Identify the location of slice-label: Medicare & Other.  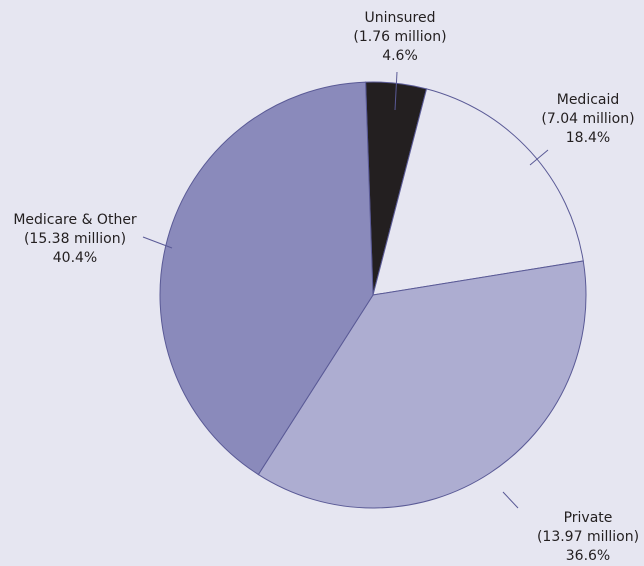
(75, 220).